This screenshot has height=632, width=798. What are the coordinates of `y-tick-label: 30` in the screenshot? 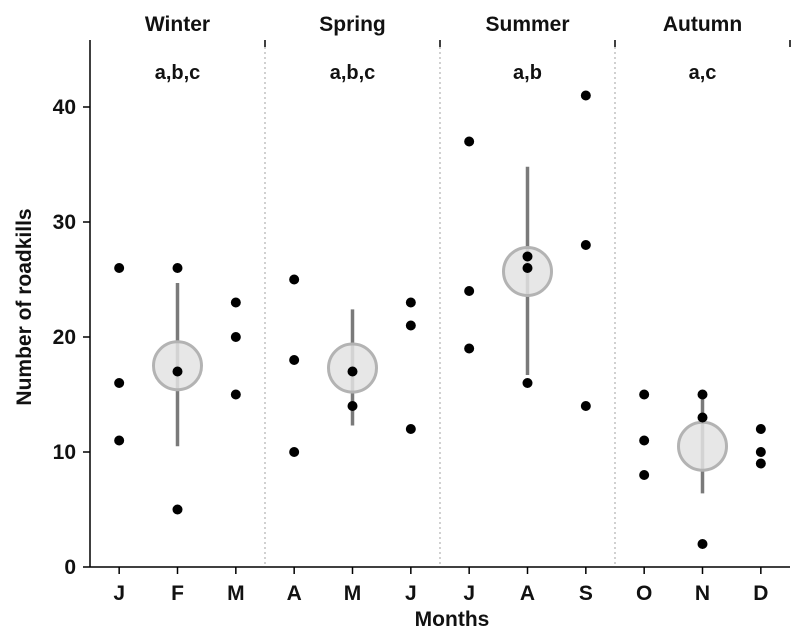 It's located at (64, 222).